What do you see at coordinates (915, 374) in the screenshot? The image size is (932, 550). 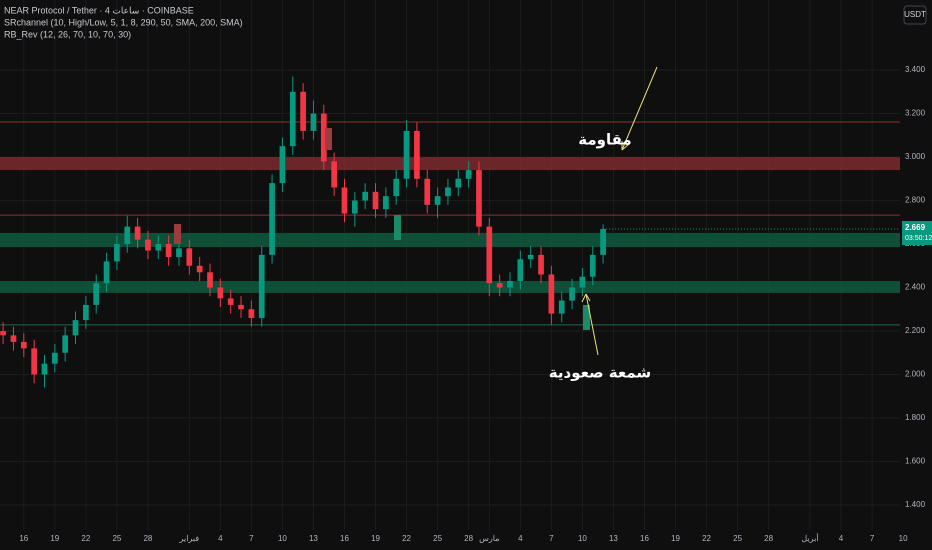 I see `y-tick-label: 2.000` at bounding box center [915, 374].